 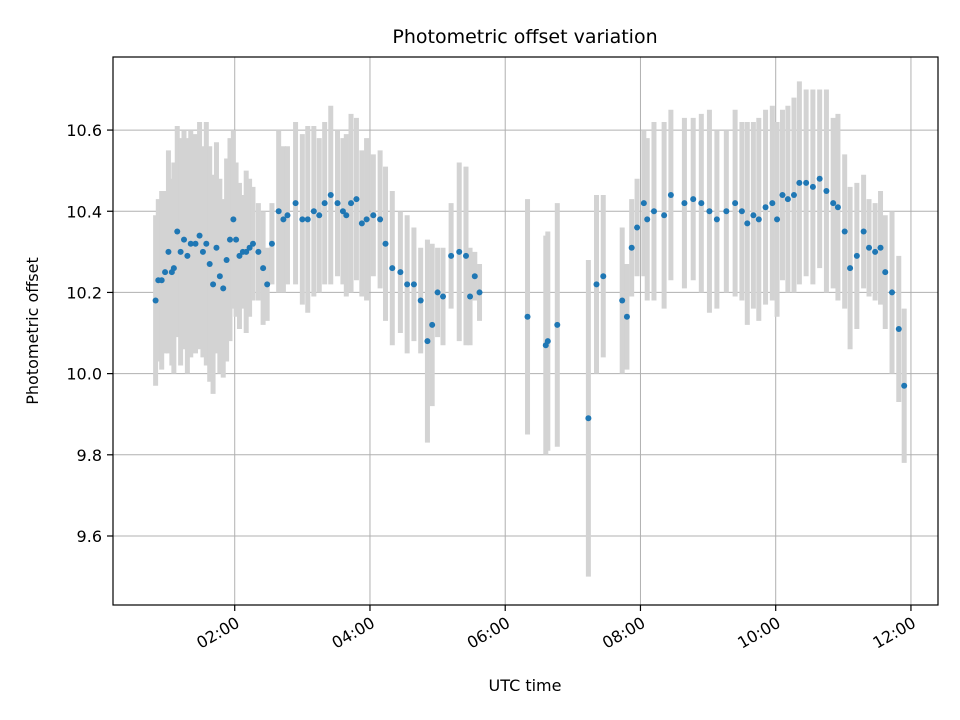 I want to click on x-axis-label: UTC time, so click(x=525, y=685).